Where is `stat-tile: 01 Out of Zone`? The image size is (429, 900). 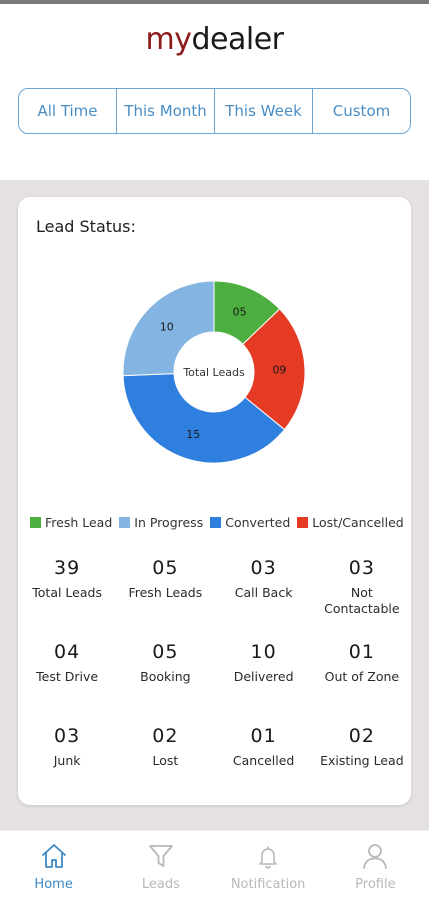
stat-tile: 01 Out of Zone is located at coordinates (362, 681).